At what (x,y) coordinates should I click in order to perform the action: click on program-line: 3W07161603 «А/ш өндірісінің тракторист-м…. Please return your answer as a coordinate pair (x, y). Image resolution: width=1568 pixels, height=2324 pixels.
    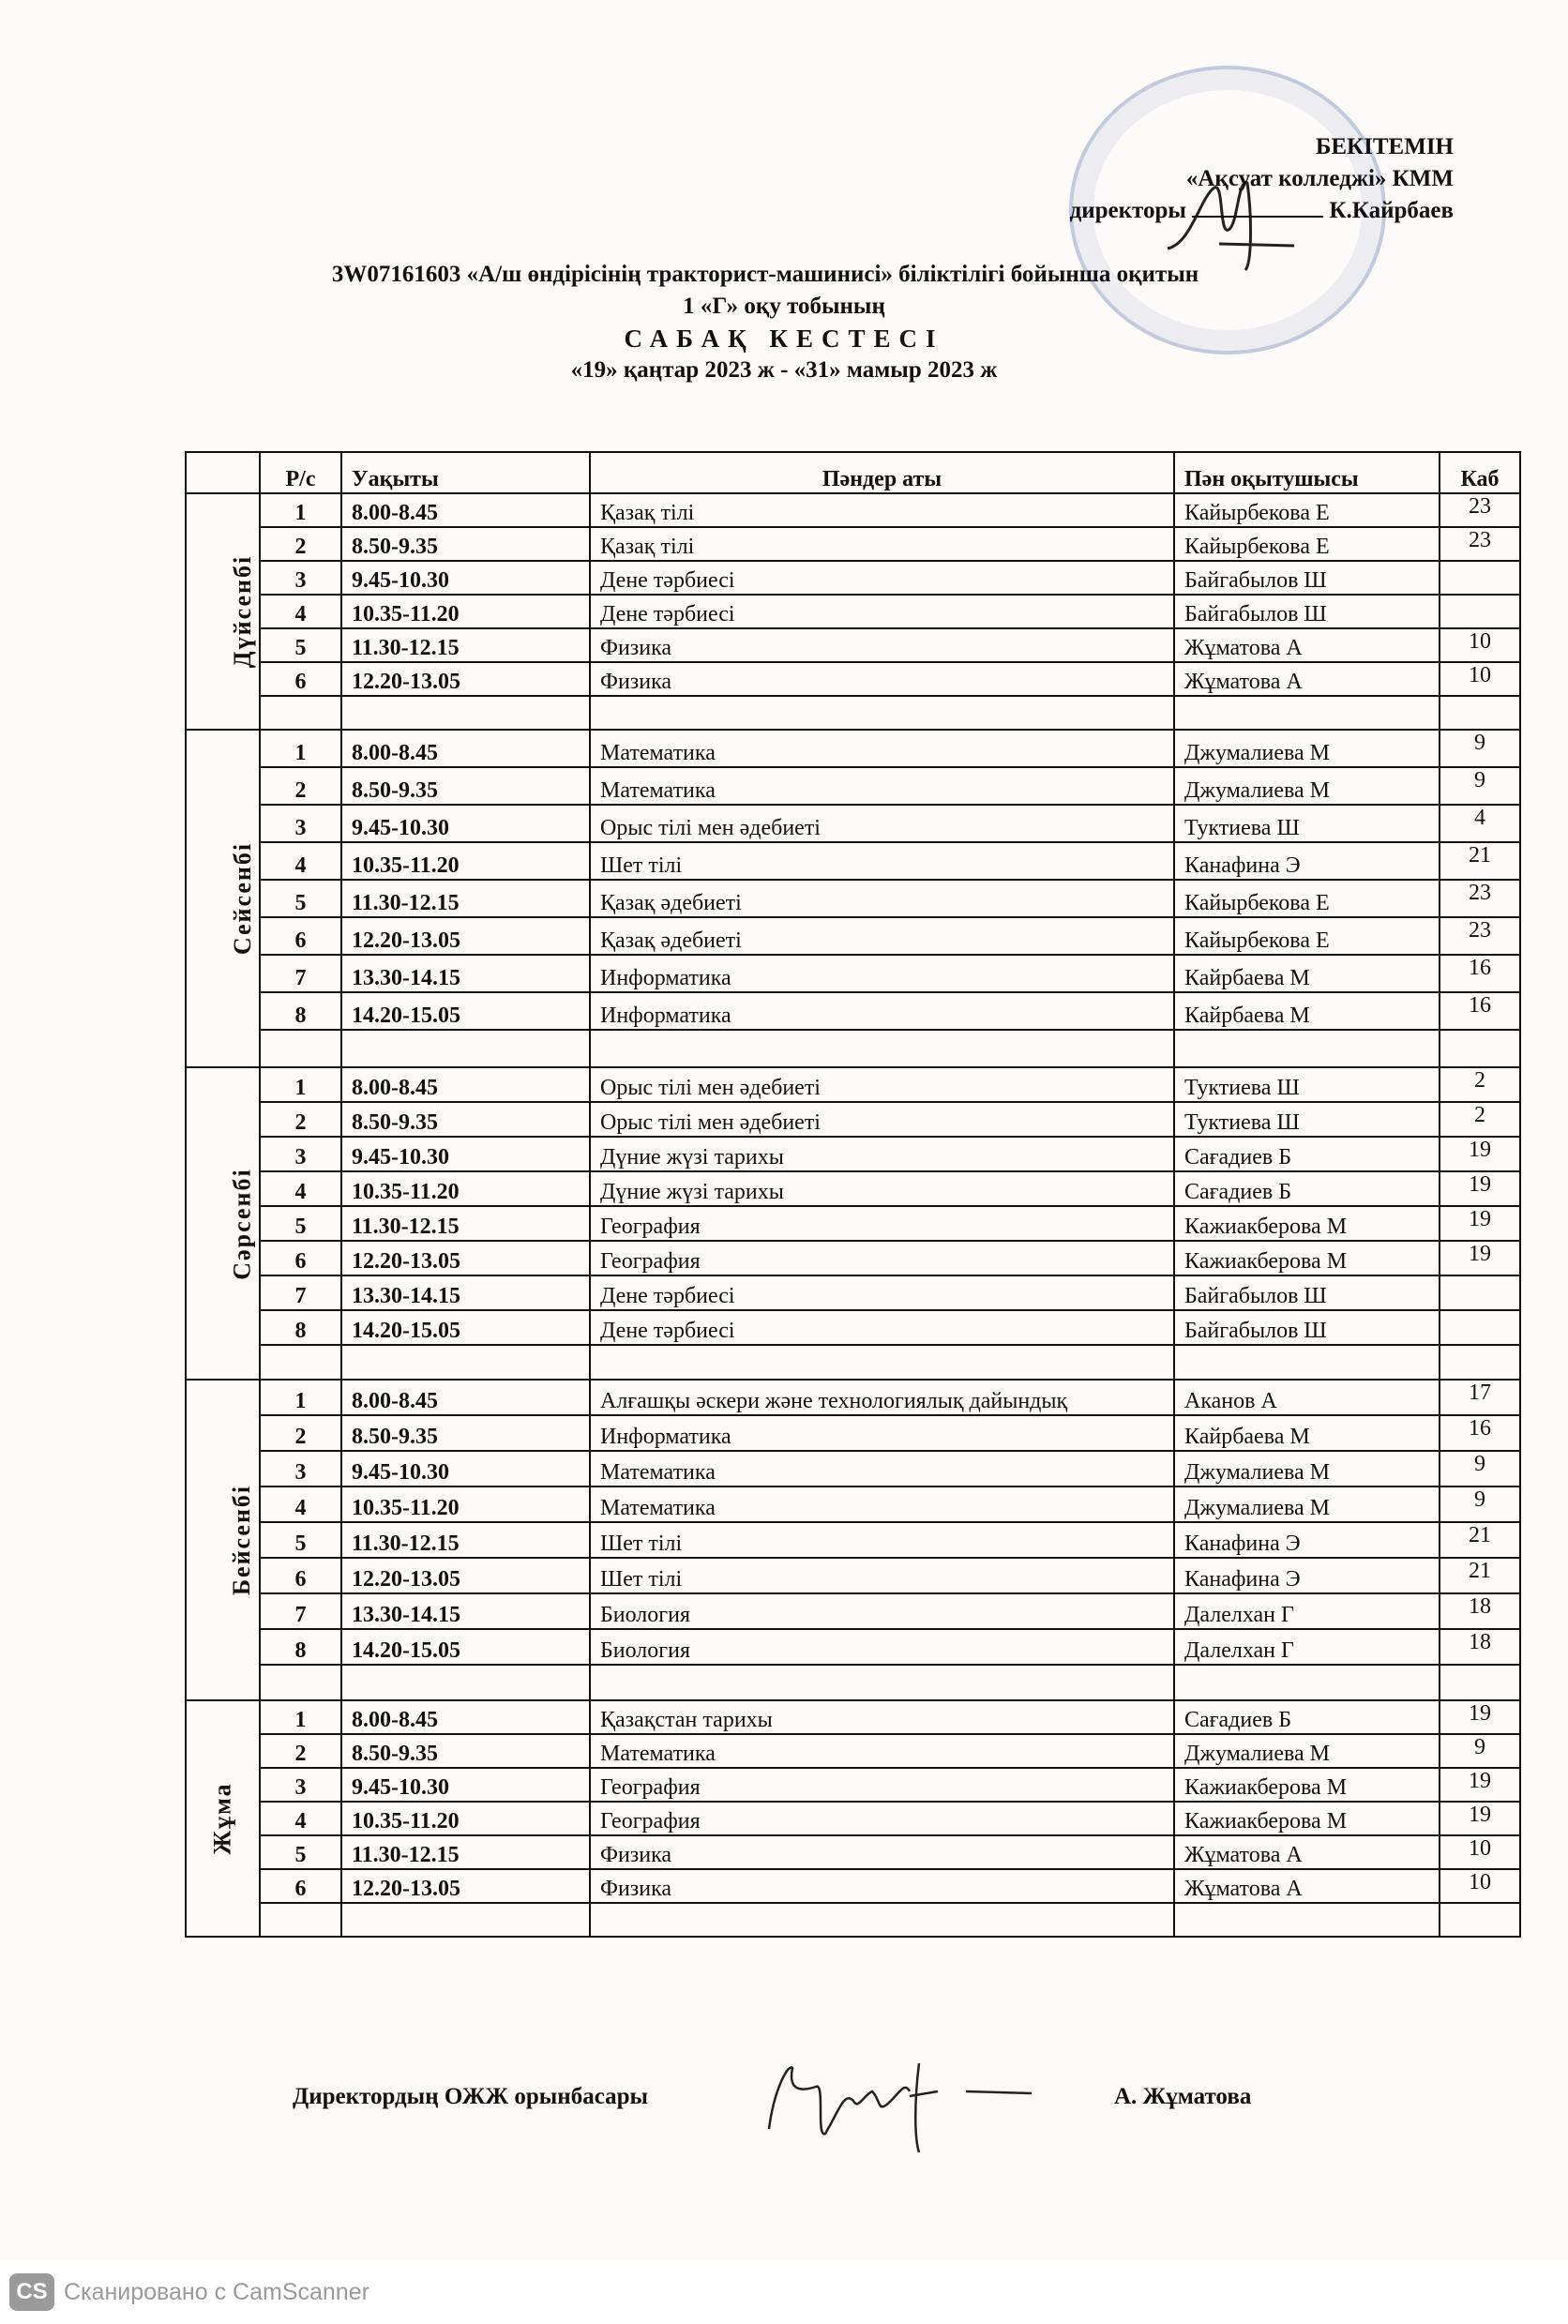
    Looking at the image, I should click on (765, 274).